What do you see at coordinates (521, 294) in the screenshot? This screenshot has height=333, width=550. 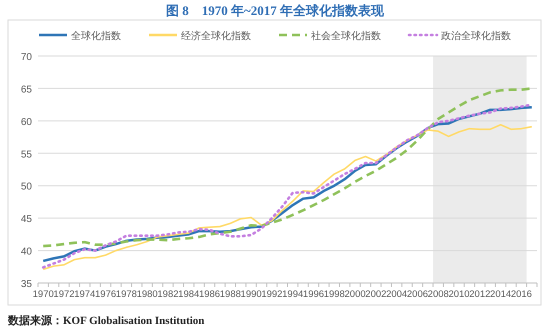 I see `x-tick-label: 2016` at bounding box center [521, 294].